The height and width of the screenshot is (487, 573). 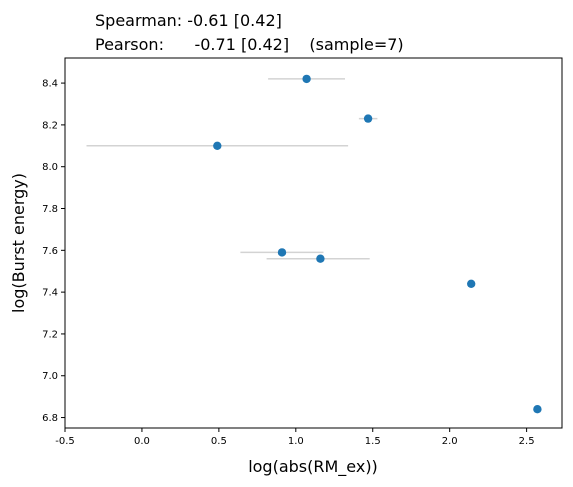 What do you see at coordinates (50, 125) in the screenshot?
I see `y-tick-label-7: 8.2` at bounding box center [50, 125].